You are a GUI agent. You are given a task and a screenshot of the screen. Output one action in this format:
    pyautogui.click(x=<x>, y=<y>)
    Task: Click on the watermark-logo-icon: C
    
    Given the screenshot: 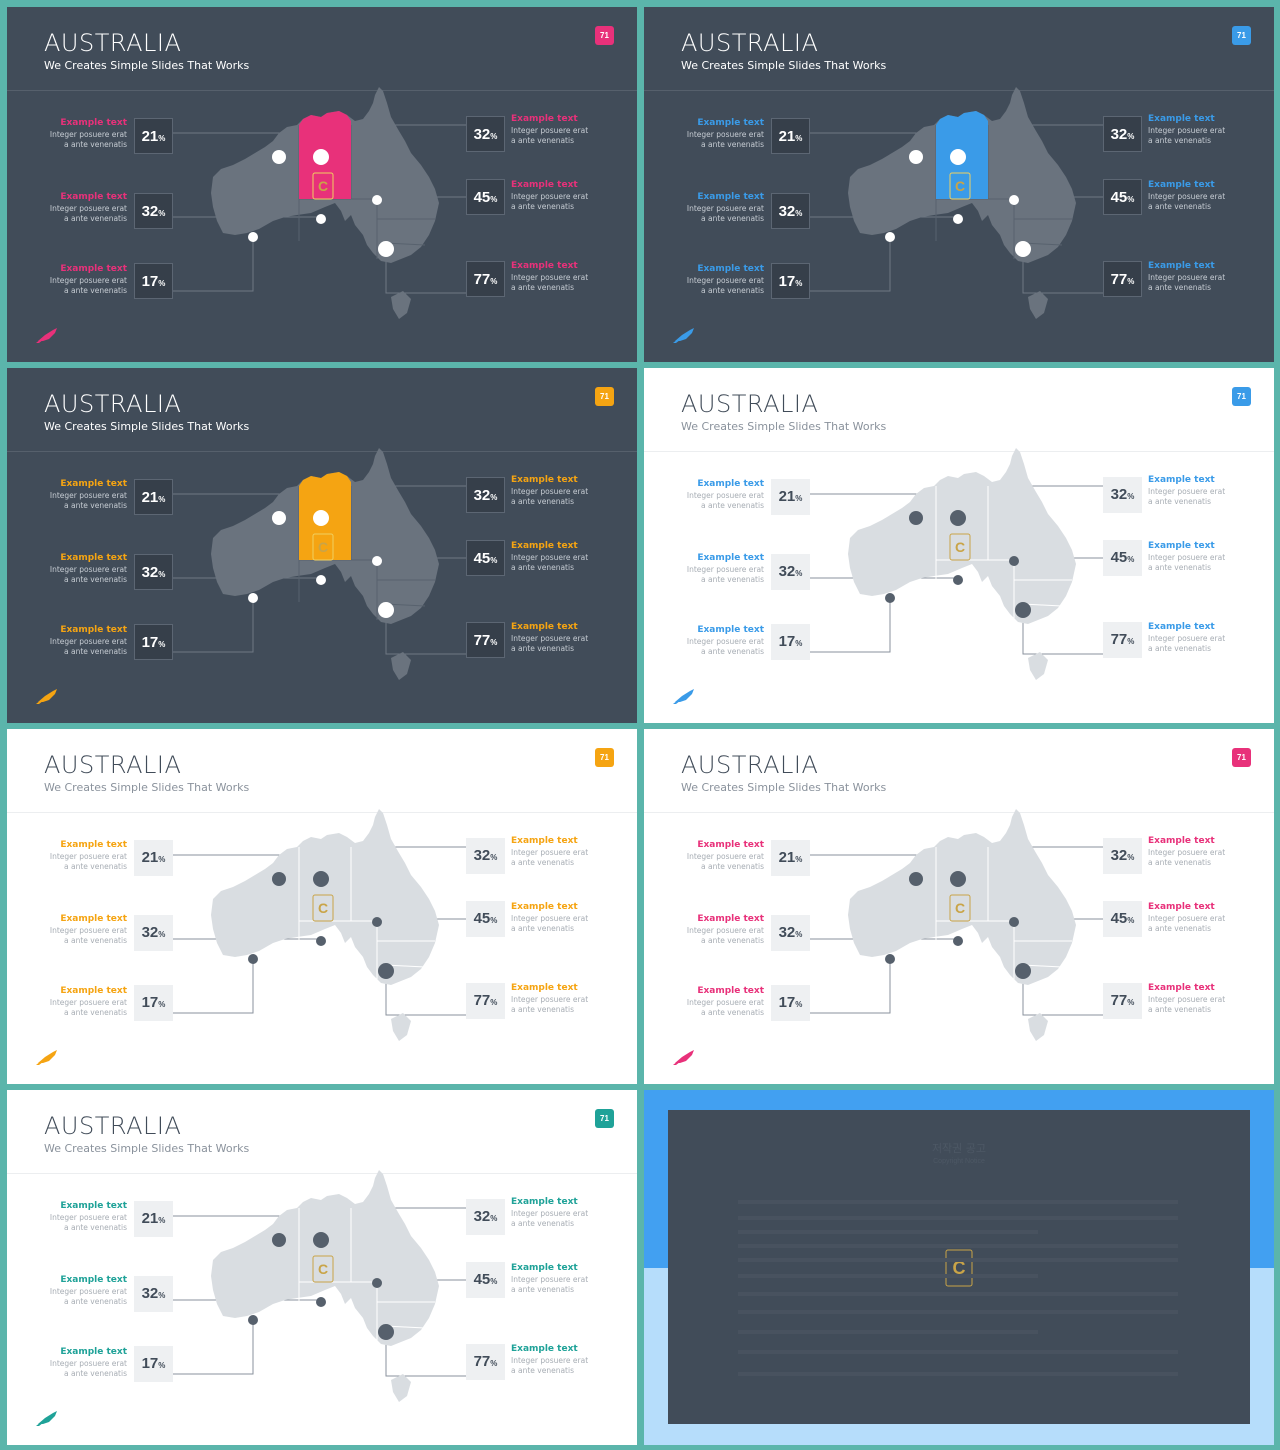 What is the action you would take?
    pyautogui.click(x=960, y=908)
    